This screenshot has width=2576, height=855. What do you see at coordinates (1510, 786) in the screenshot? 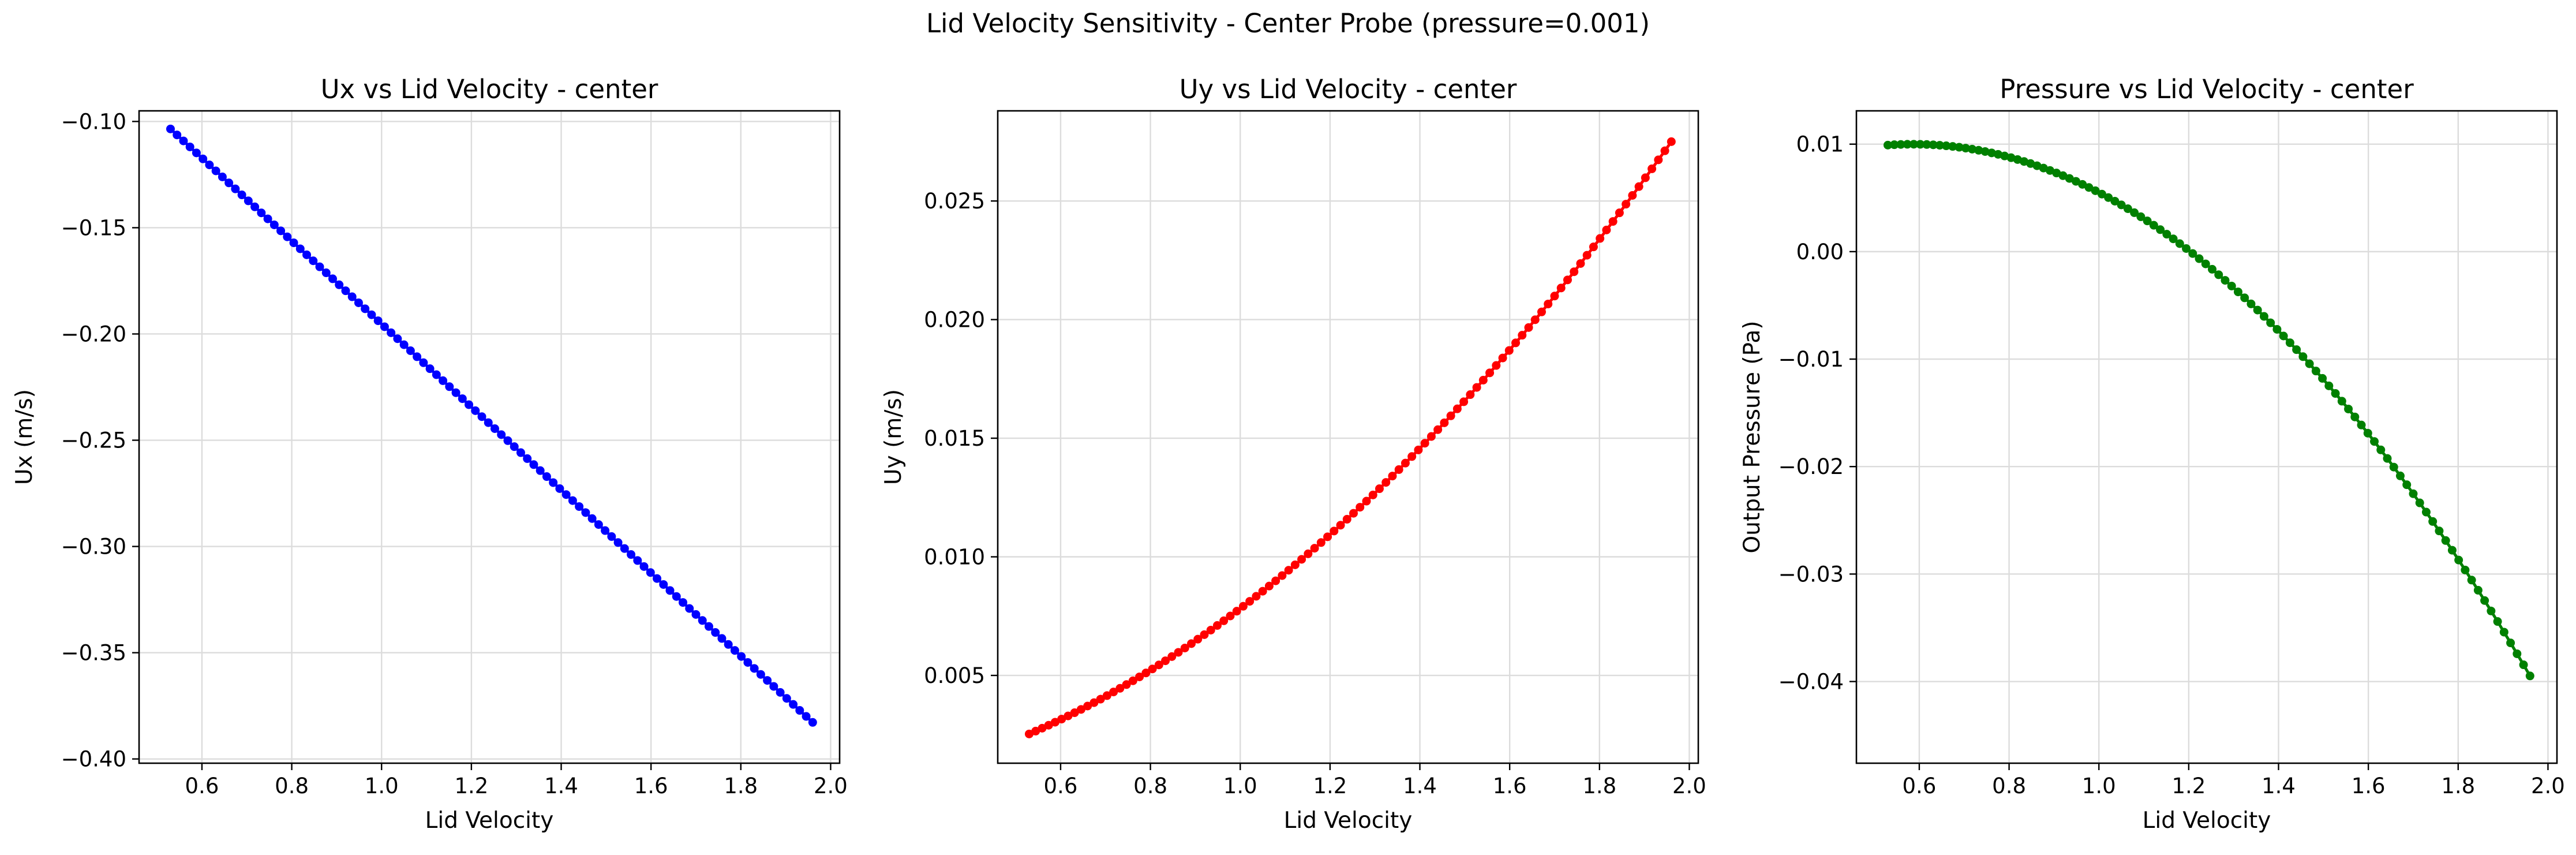
I see `x-tick-label: 1.6` at bounding box center [1510, 786].